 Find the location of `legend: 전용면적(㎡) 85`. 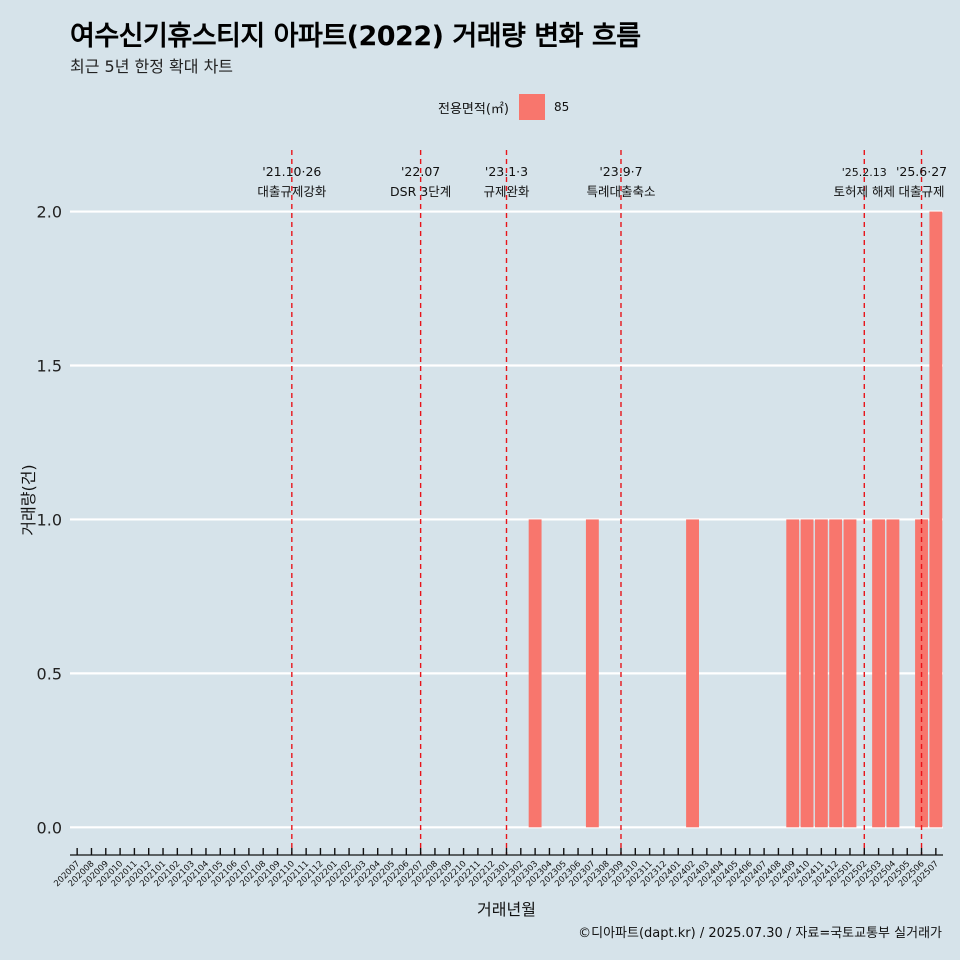

legend: 전용면적(㎡) 85 is located at coordinates (503, 107).